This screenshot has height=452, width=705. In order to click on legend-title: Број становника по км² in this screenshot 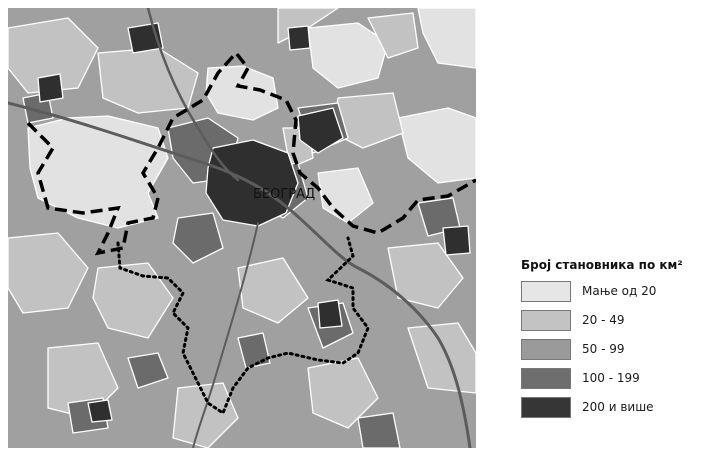, I will do `click(602, 265)`.